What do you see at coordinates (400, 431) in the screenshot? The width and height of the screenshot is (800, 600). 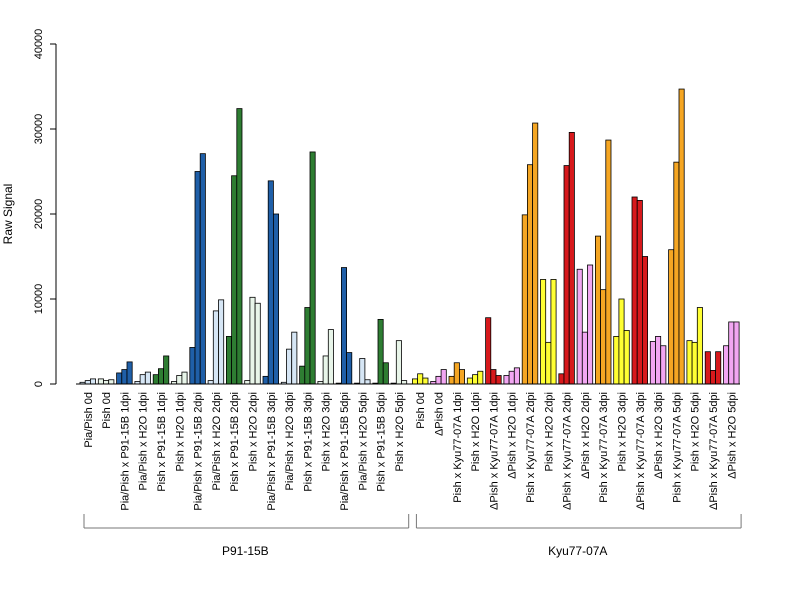 I see `category-label: Pish x H2O 5dpi` at bounding box center [400, 431].